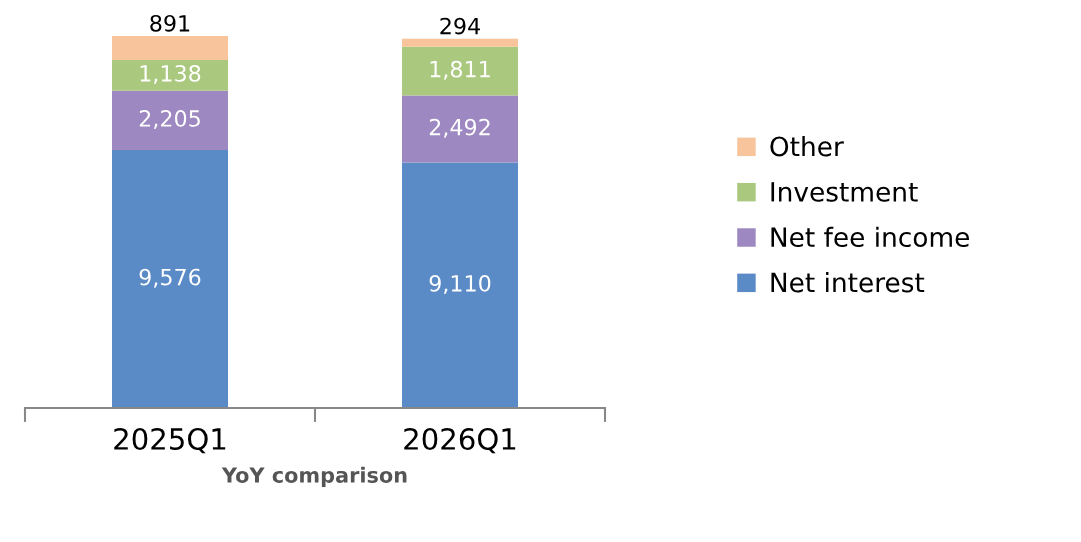 This screenshot has height=542, width=1081. What do you see at coordinates (460, 440) in the screenshot?
I see `x-tick-label: 2026Q1` at bounding box center [460, 440].